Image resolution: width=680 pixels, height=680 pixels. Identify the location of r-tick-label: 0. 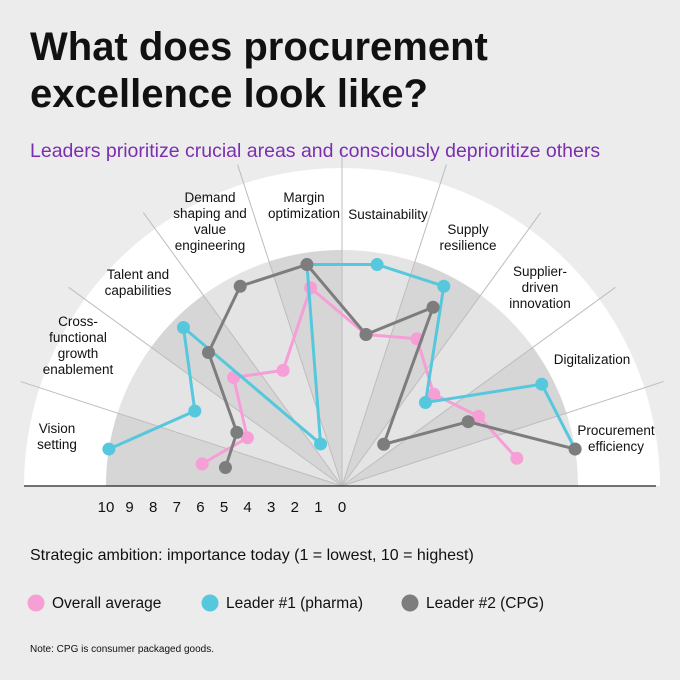
(342, 507).